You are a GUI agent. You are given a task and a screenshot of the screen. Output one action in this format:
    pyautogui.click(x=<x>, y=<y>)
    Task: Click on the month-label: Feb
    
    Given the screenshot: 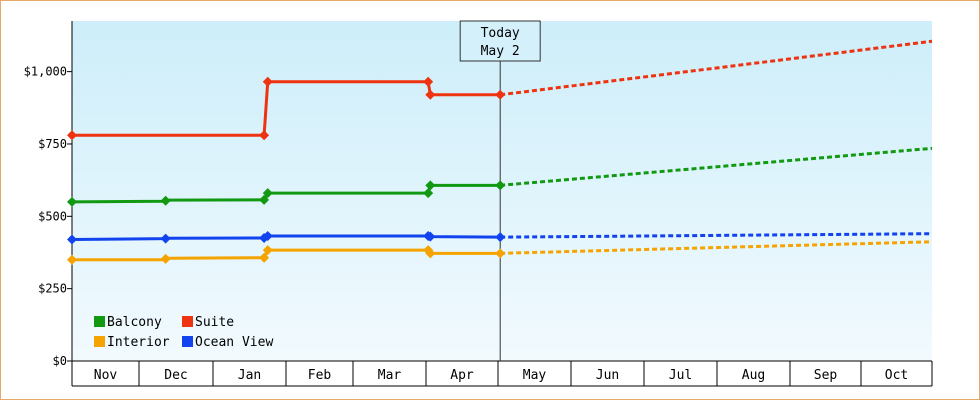 What is the action you would take?
    pyautogui.click(x=320, y=375)
    